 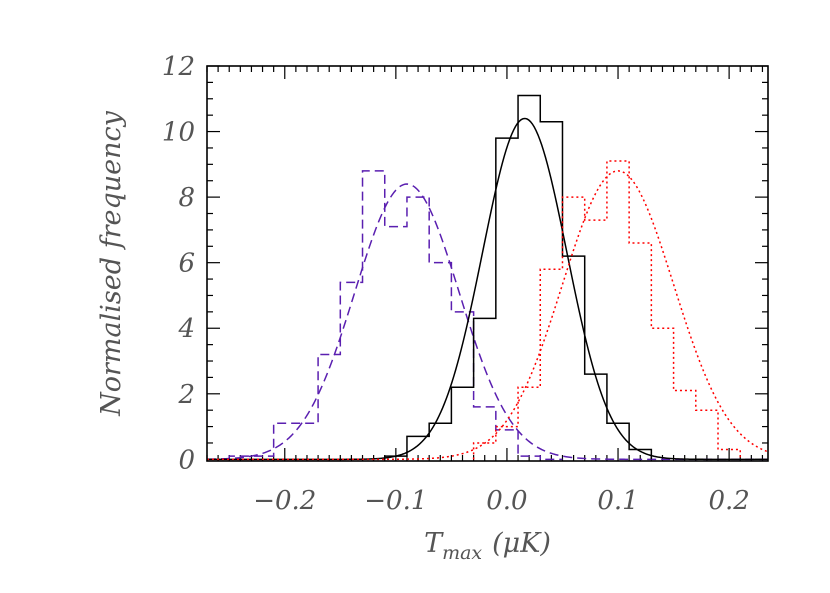 I want to click on x-tick-label: 0.2, so click(x=728, y=501).